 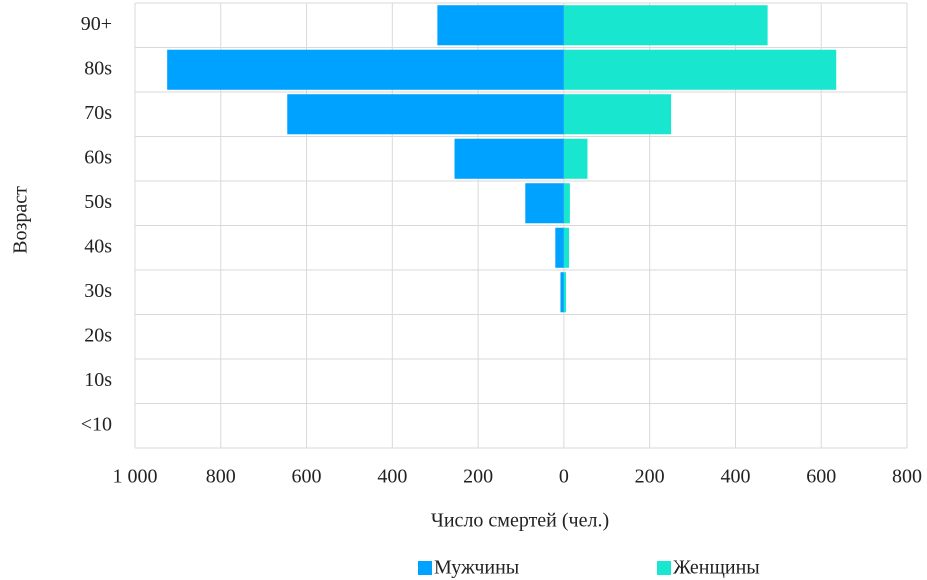 I want to click on x-tick-label: 1 000, so click(x=135, y=477).